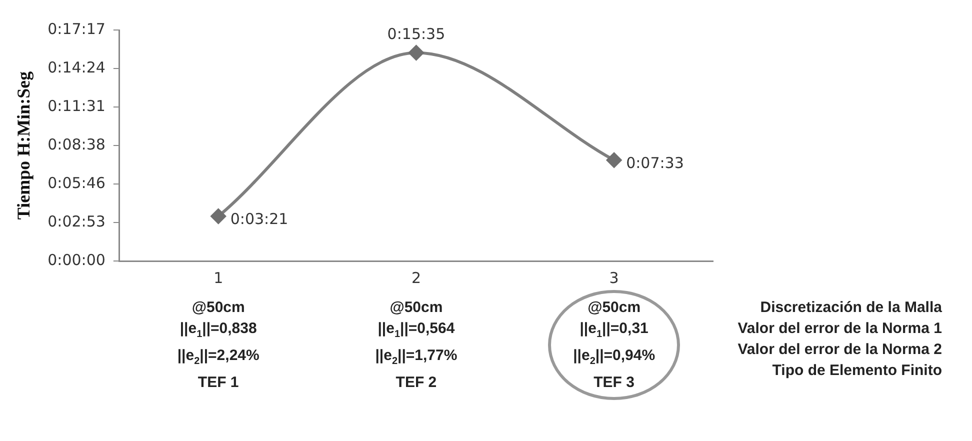  I want to click on text: @50cm ||e$_{1}$||=0,838 ||e$_{2}$||=2,24% TEF 1, so click(218, 345).